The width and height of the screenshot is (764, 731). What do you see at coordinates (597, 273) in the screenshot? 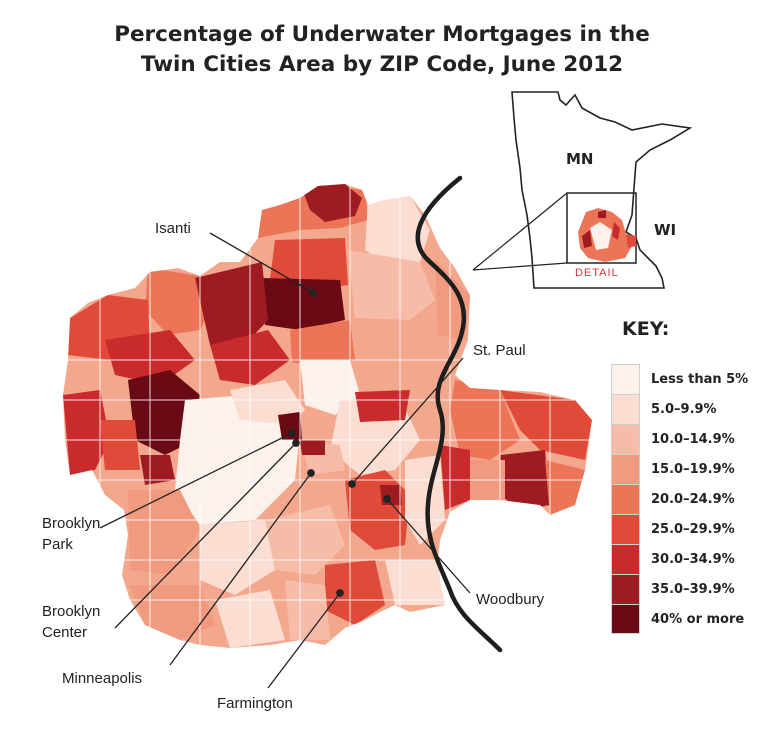
I see `detail-label: DETAIL` at bounding box center [597, 273].